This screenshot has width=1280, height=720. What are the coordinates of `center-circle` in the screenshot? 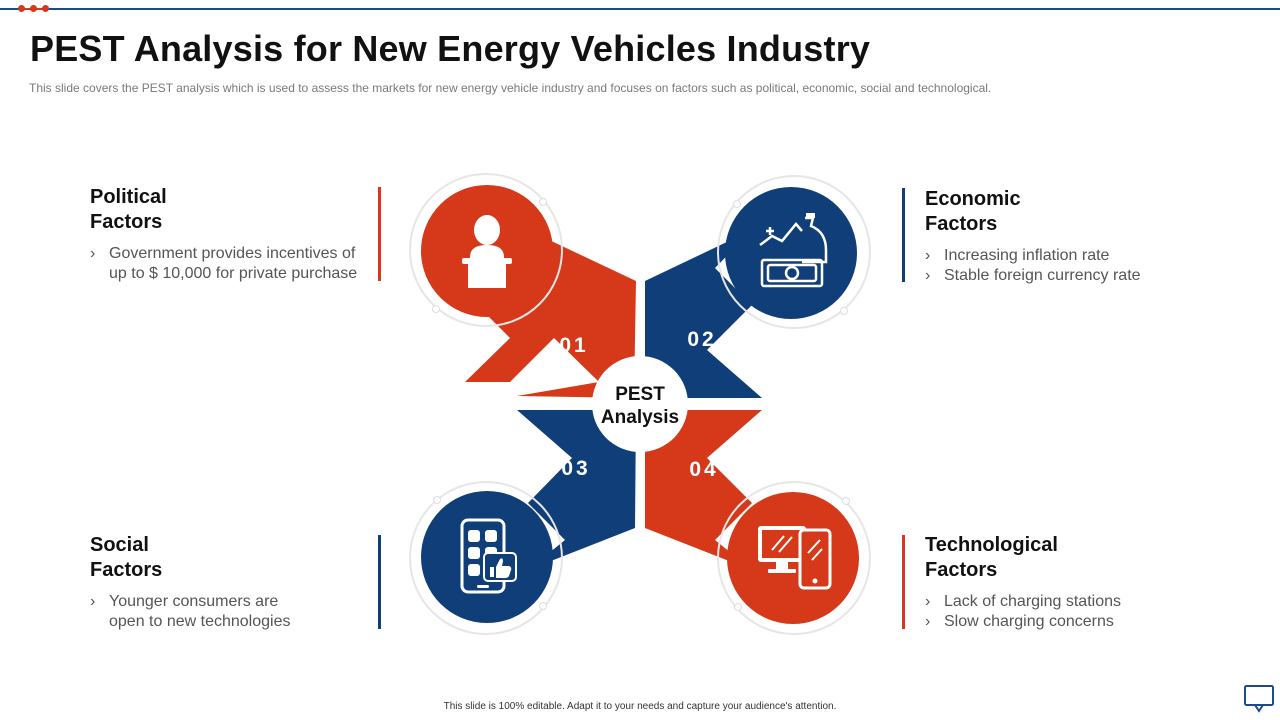 It's located at (640, 404).